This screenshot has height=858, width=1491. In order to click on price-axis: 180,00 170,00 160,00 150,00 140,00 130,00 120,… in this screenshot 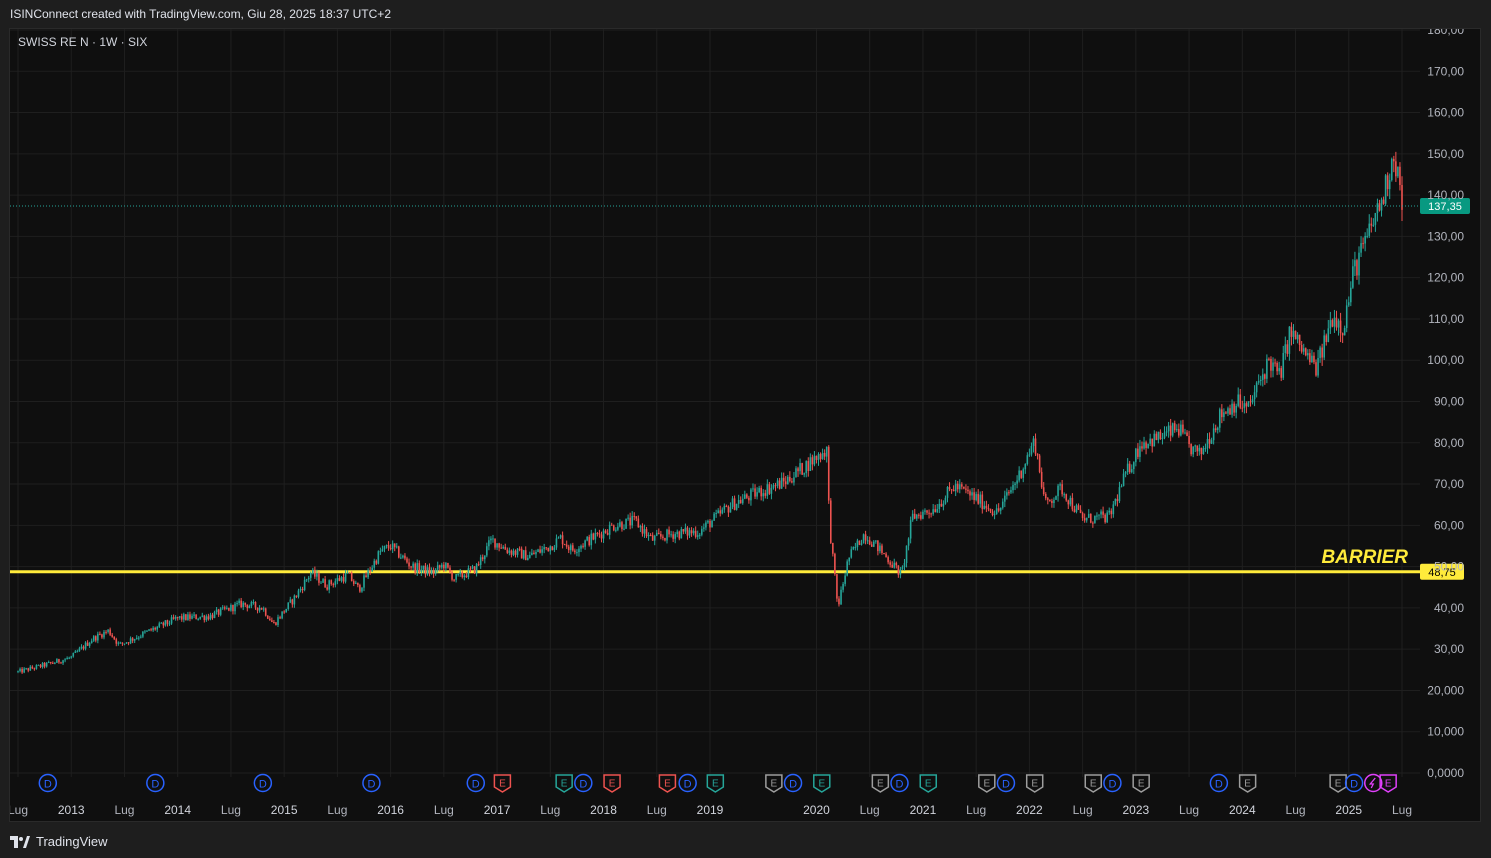, I will do `click(1445, 404)`.